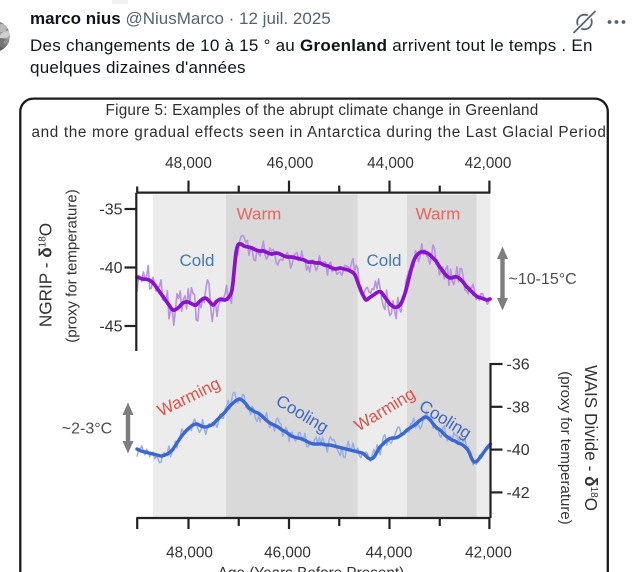 The image size is (640, 572). What do you see at coordinates (87, 429) in the screenshot?
I see `svg-text: ~2-3°C` at bounding box center [87, 429].